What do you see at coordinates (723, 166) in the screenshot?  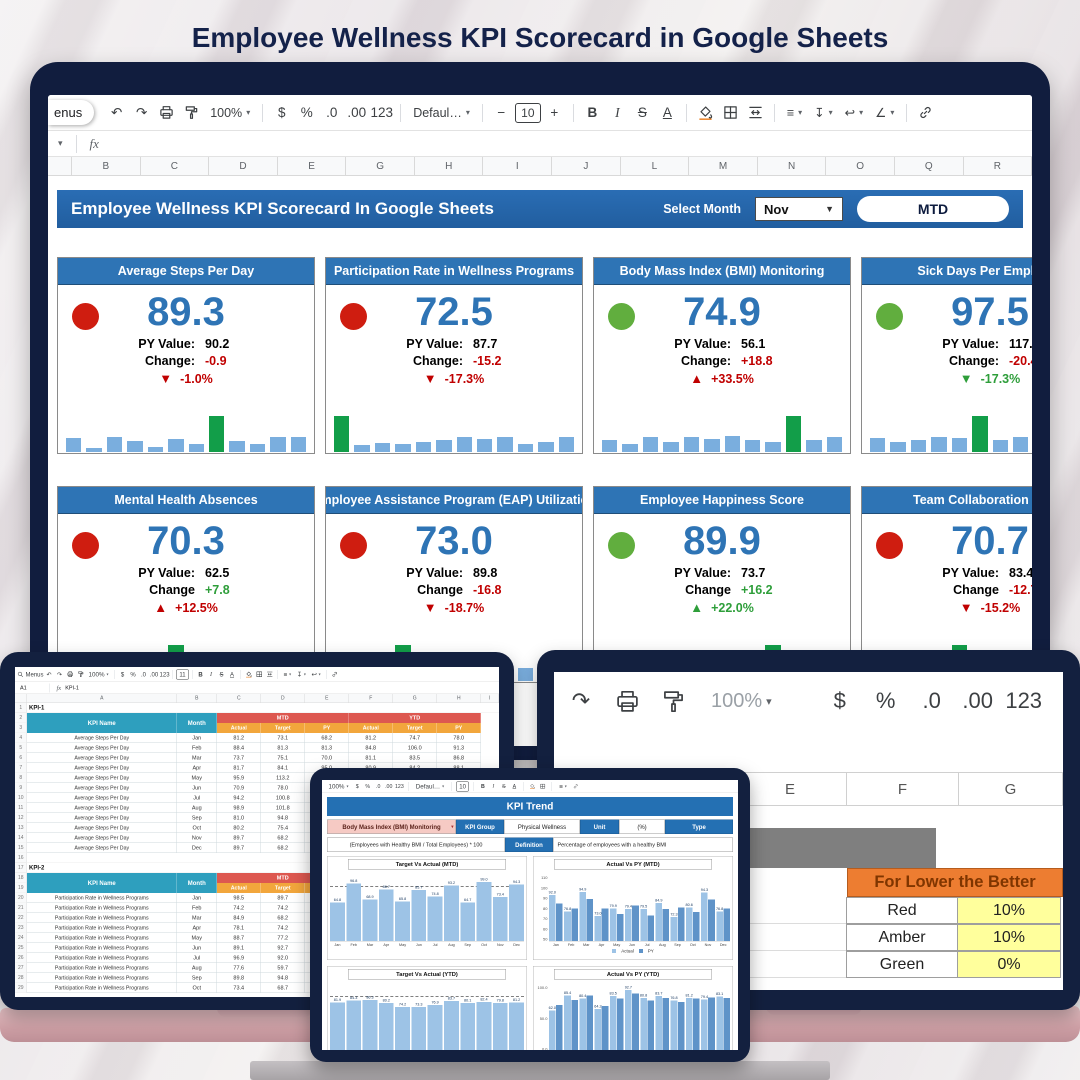 I see `column-header-M: M` at bounding box center [723, 166].